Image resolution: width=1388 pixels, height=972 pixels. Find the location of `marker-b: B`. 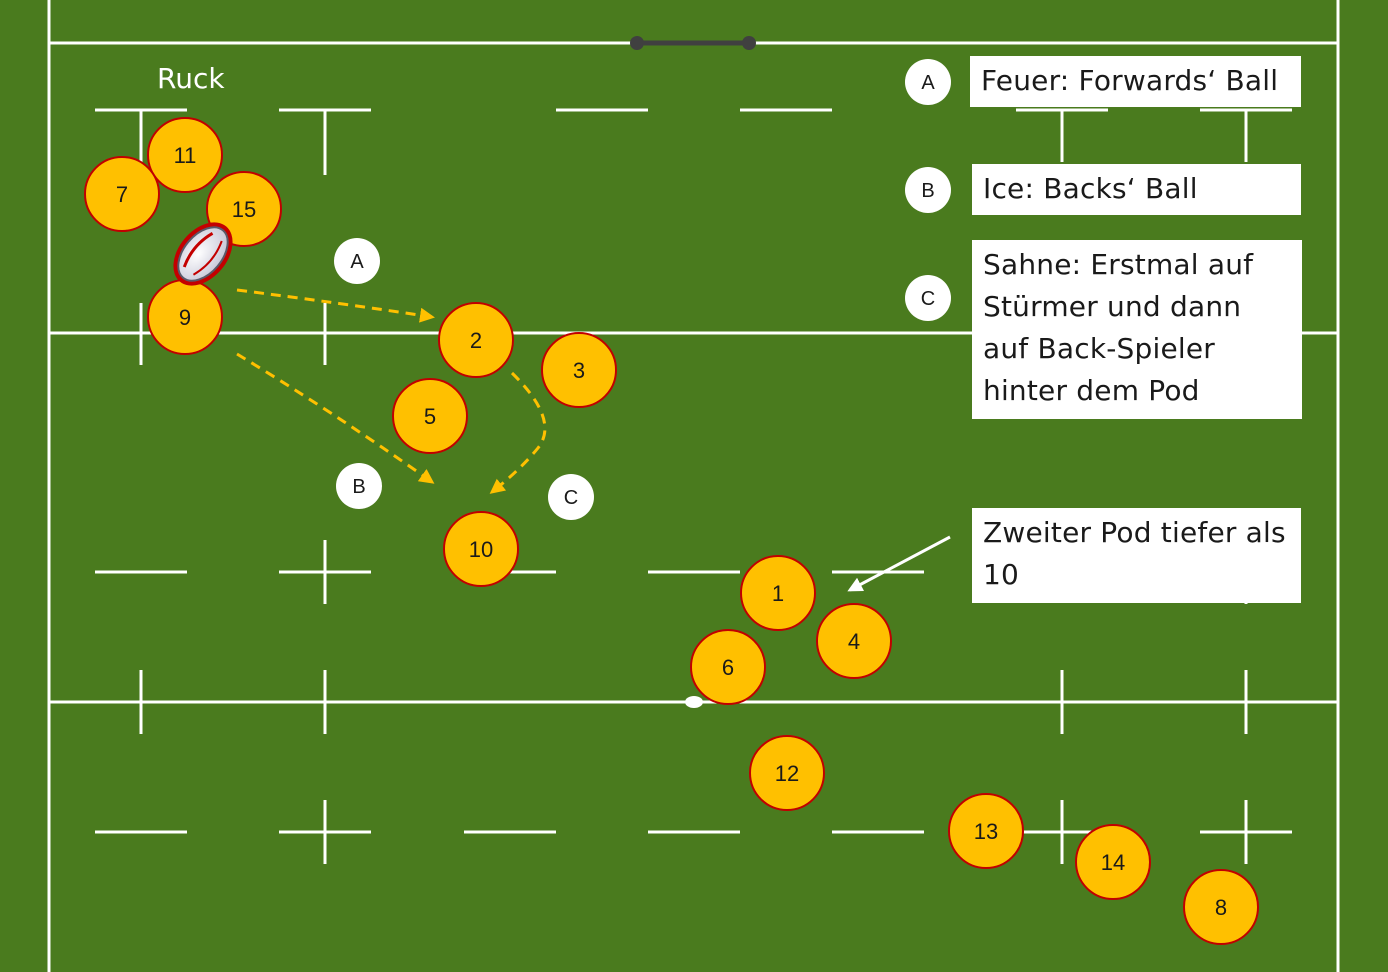

marker-b: B is located at coordinates (359, 486).